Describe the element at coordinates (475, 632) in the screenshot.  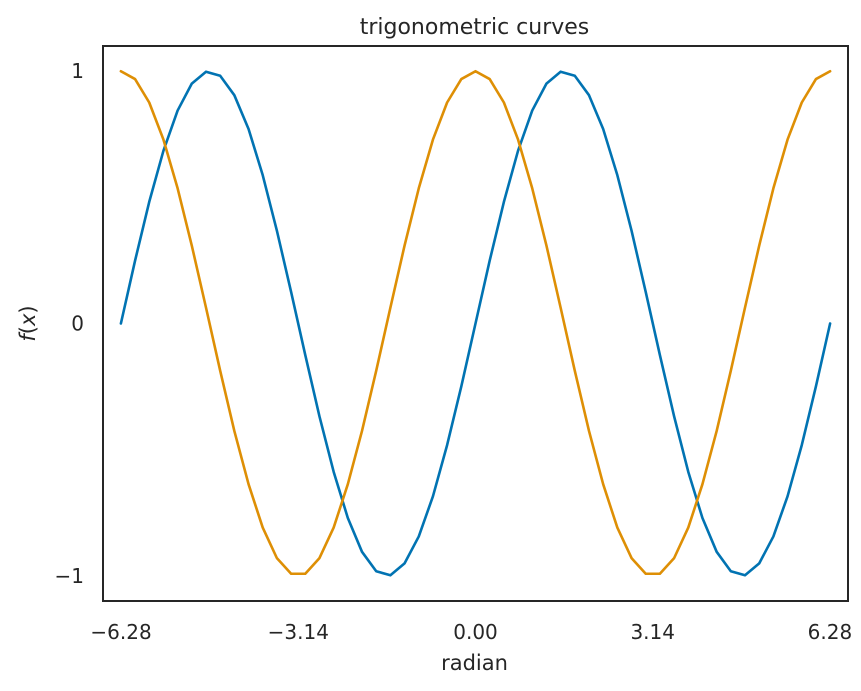
I see `x-tick-label: 0.00` at that location.